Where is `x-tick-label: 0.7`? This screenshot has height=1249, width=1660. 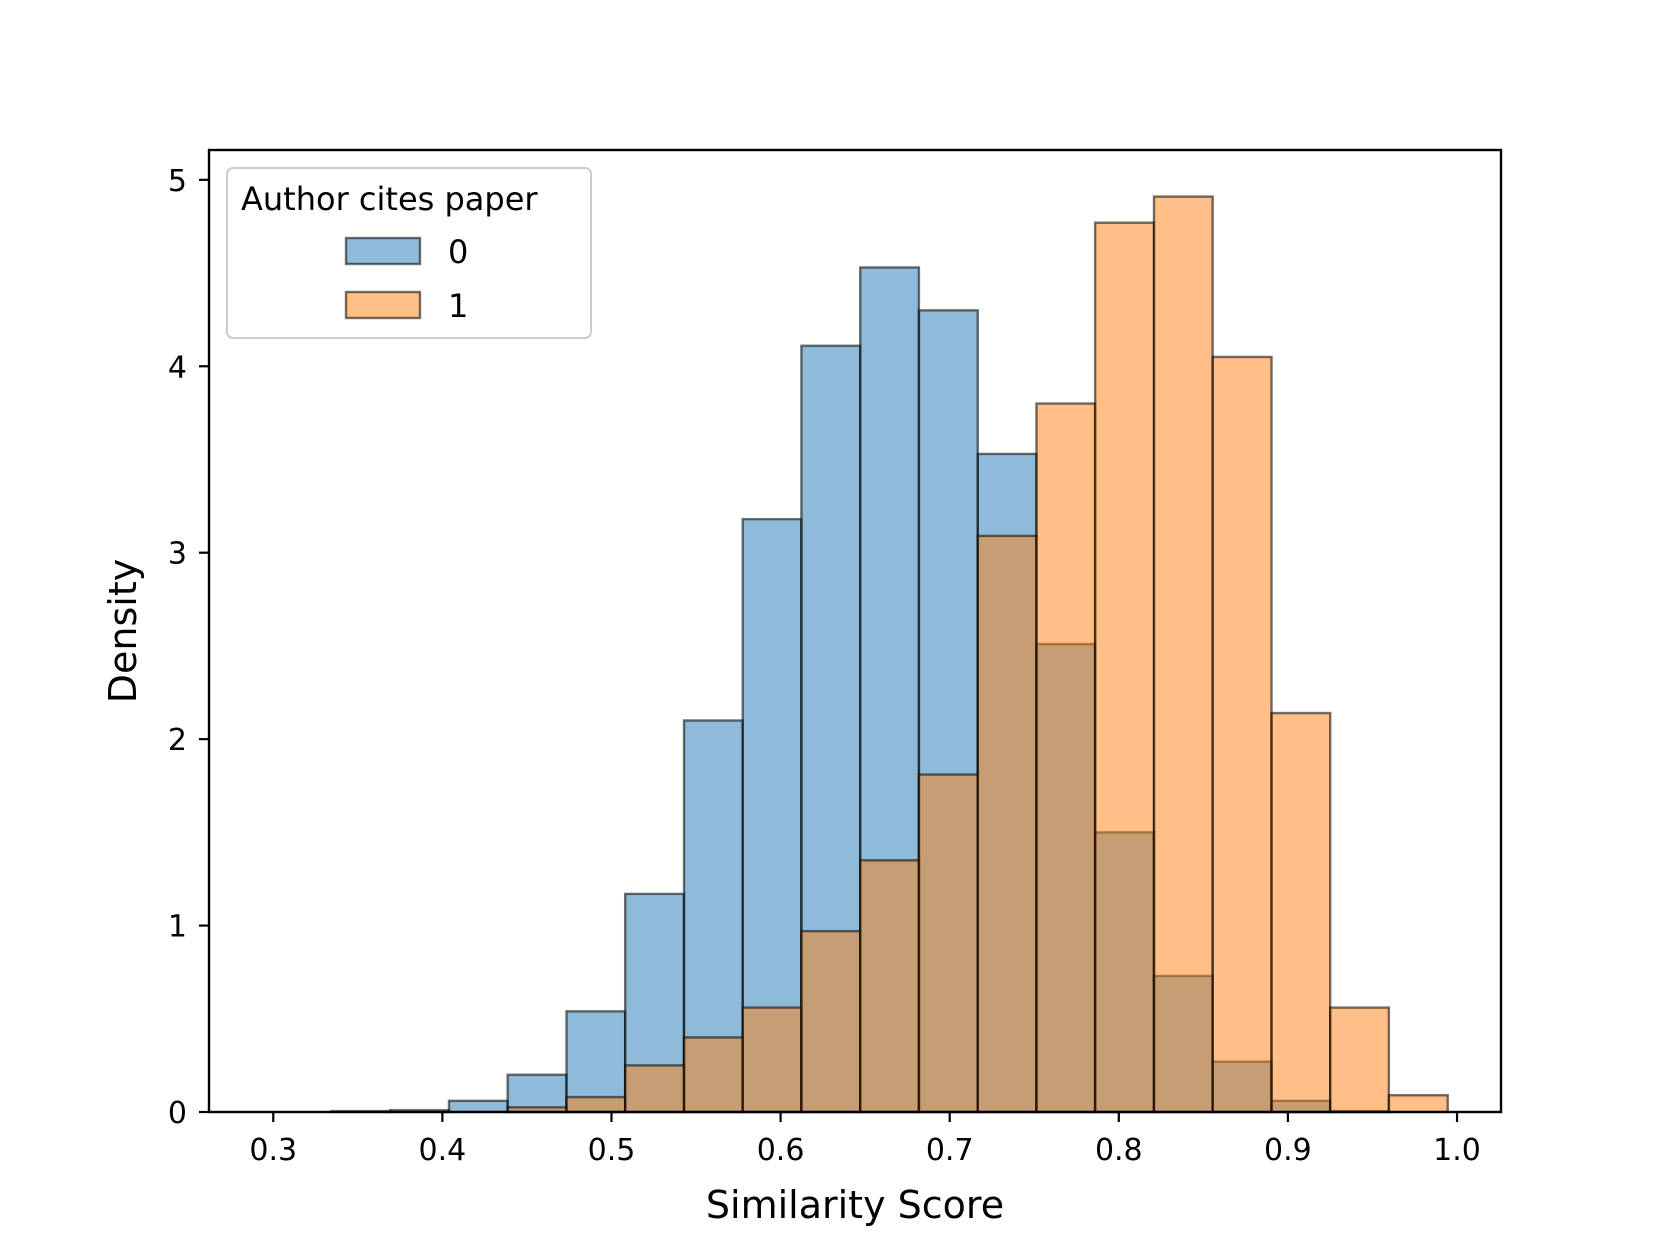 x-tick-label: 0.7 is located at coordinates (950, 1150).